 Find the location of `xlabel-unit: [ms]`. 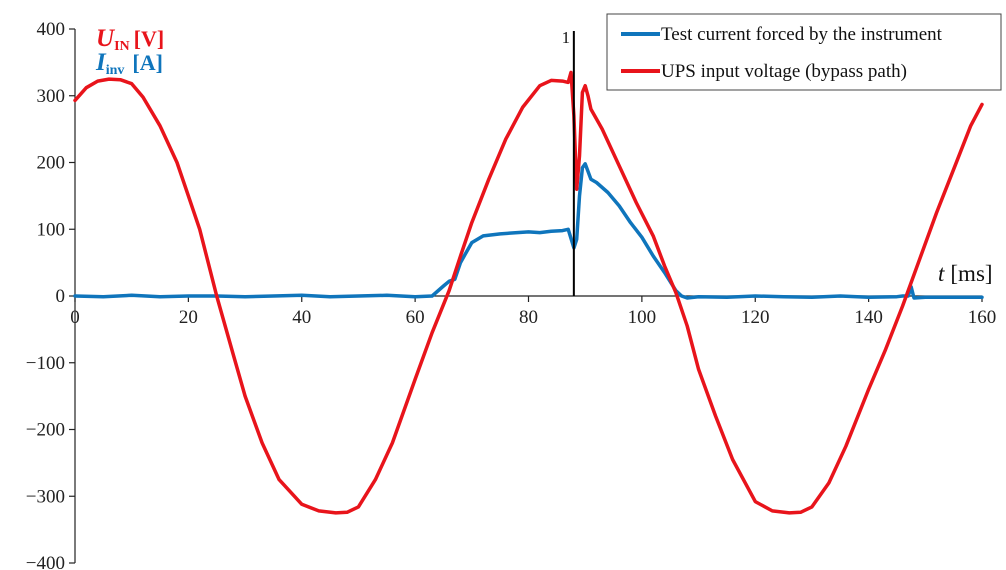

xlabel-unit: [ms] is located at coordinates (971, 273).